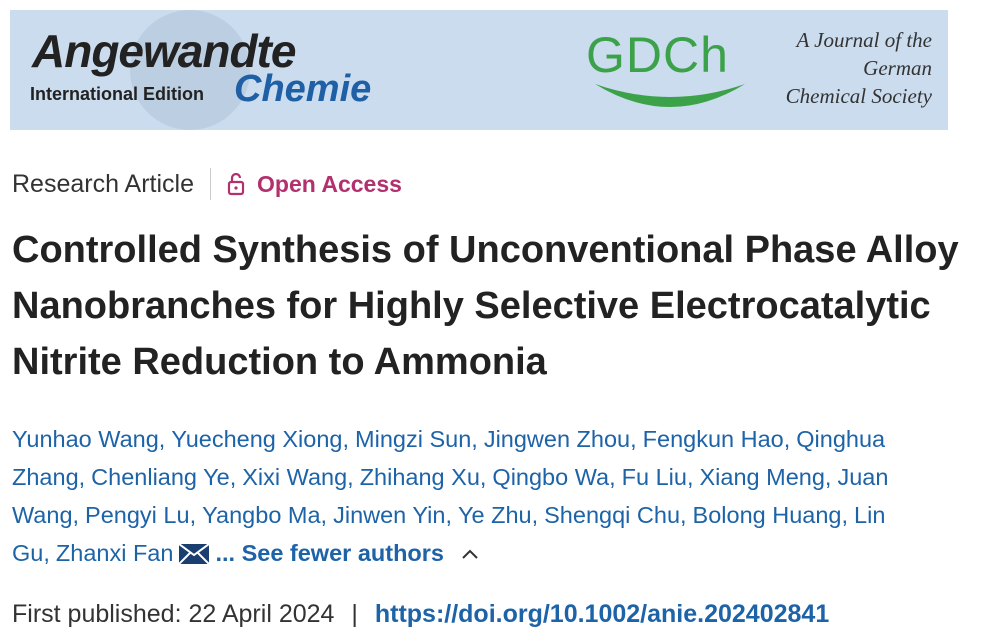 The height and width of the screenshot is (641, 997). What do you see at coordinates (114, 553) in the screenshot?
I see `author: Zhanxi Fan` at bounding box center [114, 553].